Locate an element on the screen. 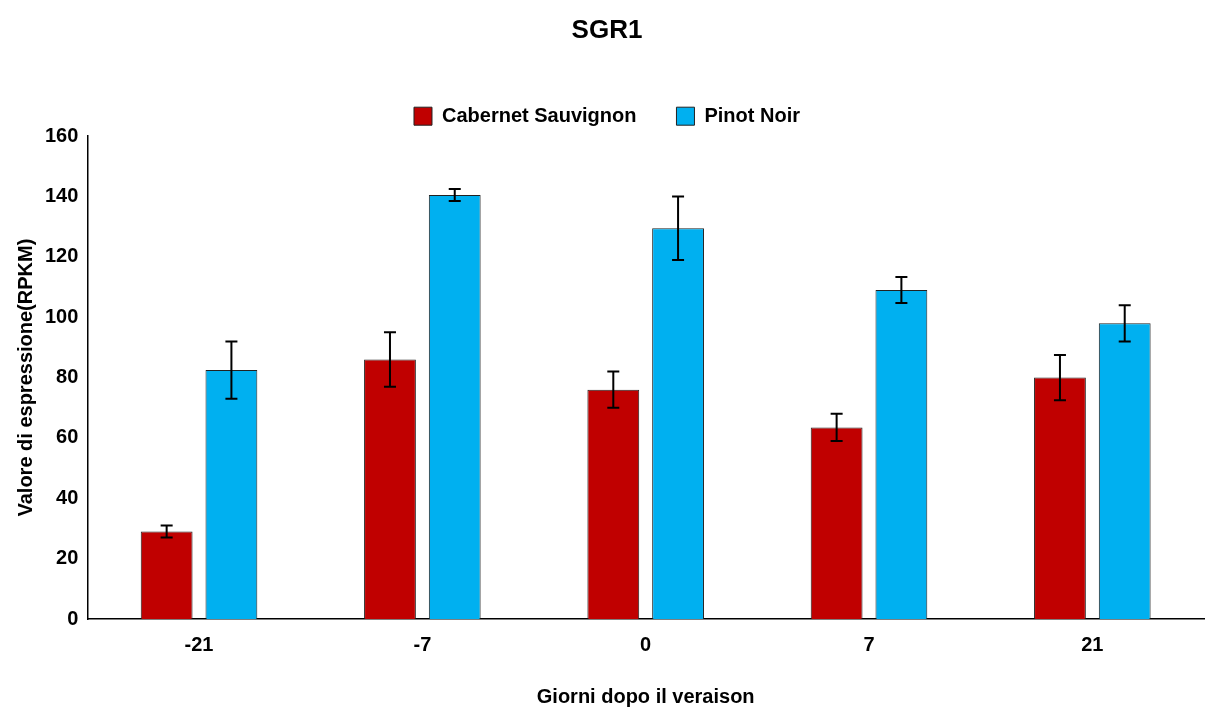 The height and width of the screenshot is (718, 1224). y-tick-label: 100 is located at coordinates (61, 315).